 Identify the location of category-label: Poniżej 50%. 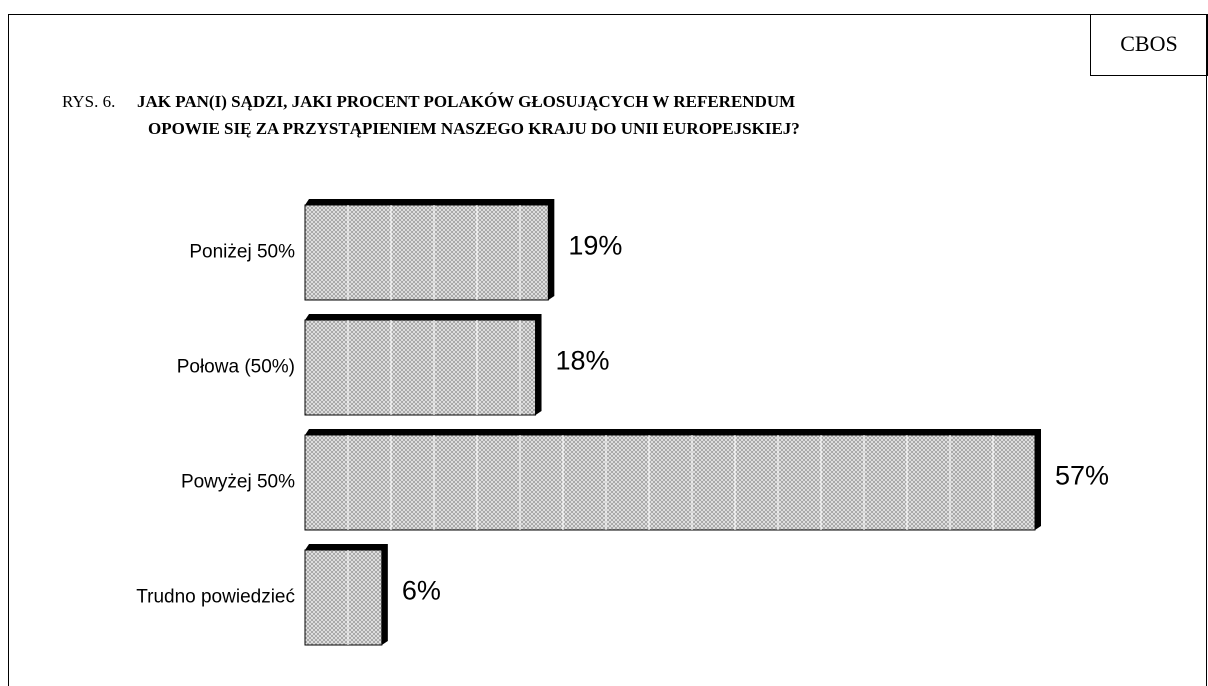
(242, 252).